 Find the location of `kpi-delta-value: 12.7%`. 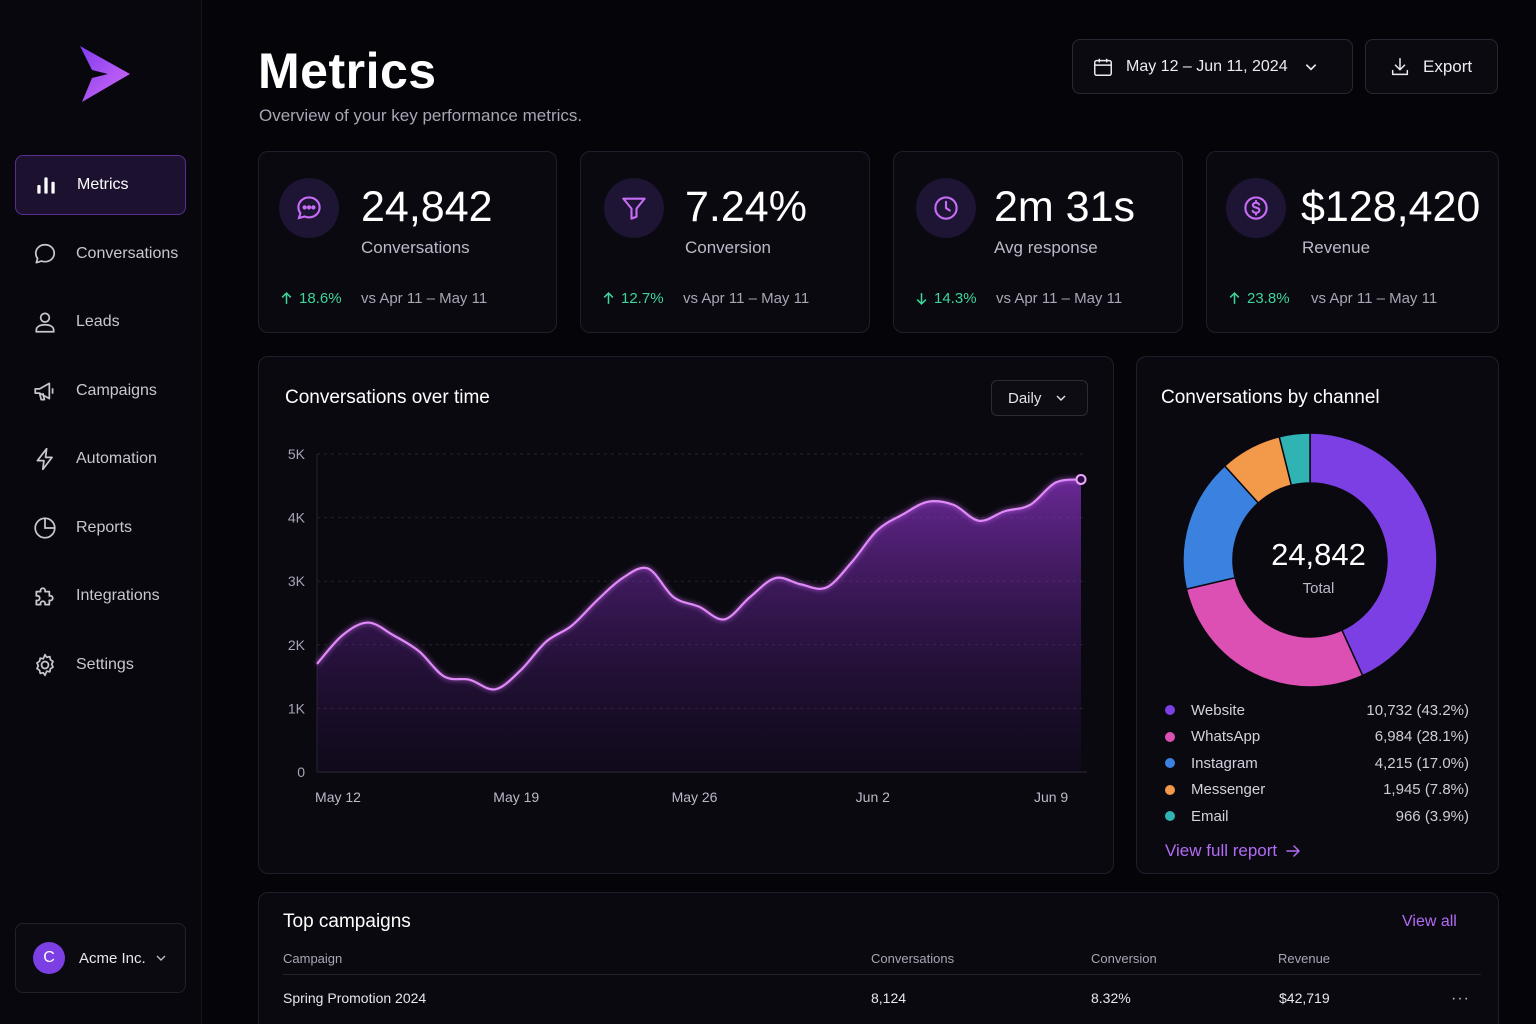

kpi-delta-value: 12.7% is located at coordinates (642, 298).